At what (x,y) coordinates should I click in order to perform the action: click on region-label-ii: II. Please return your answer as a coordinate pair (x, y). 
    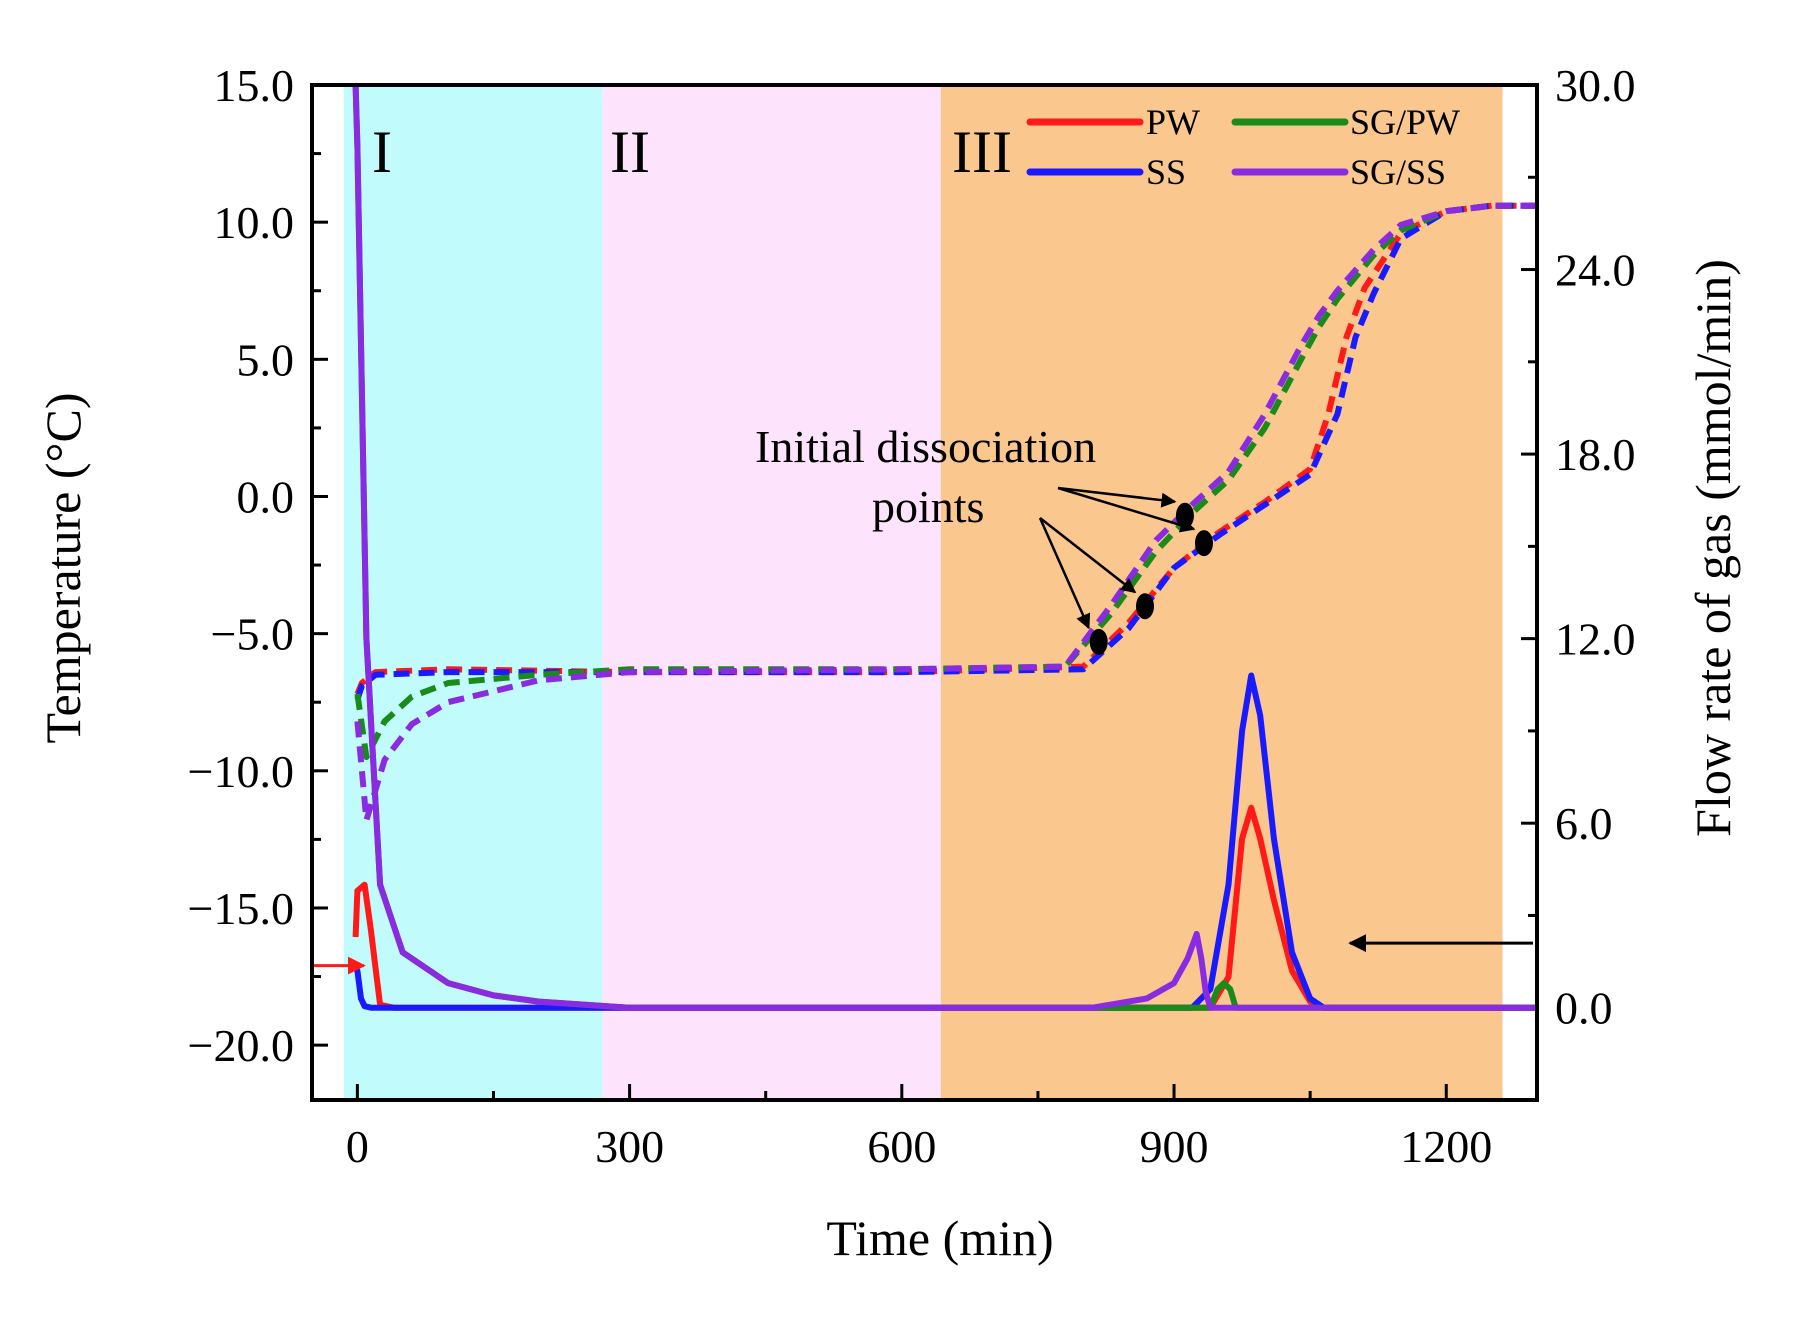
    Looking at the image, I should click on (630, 152).